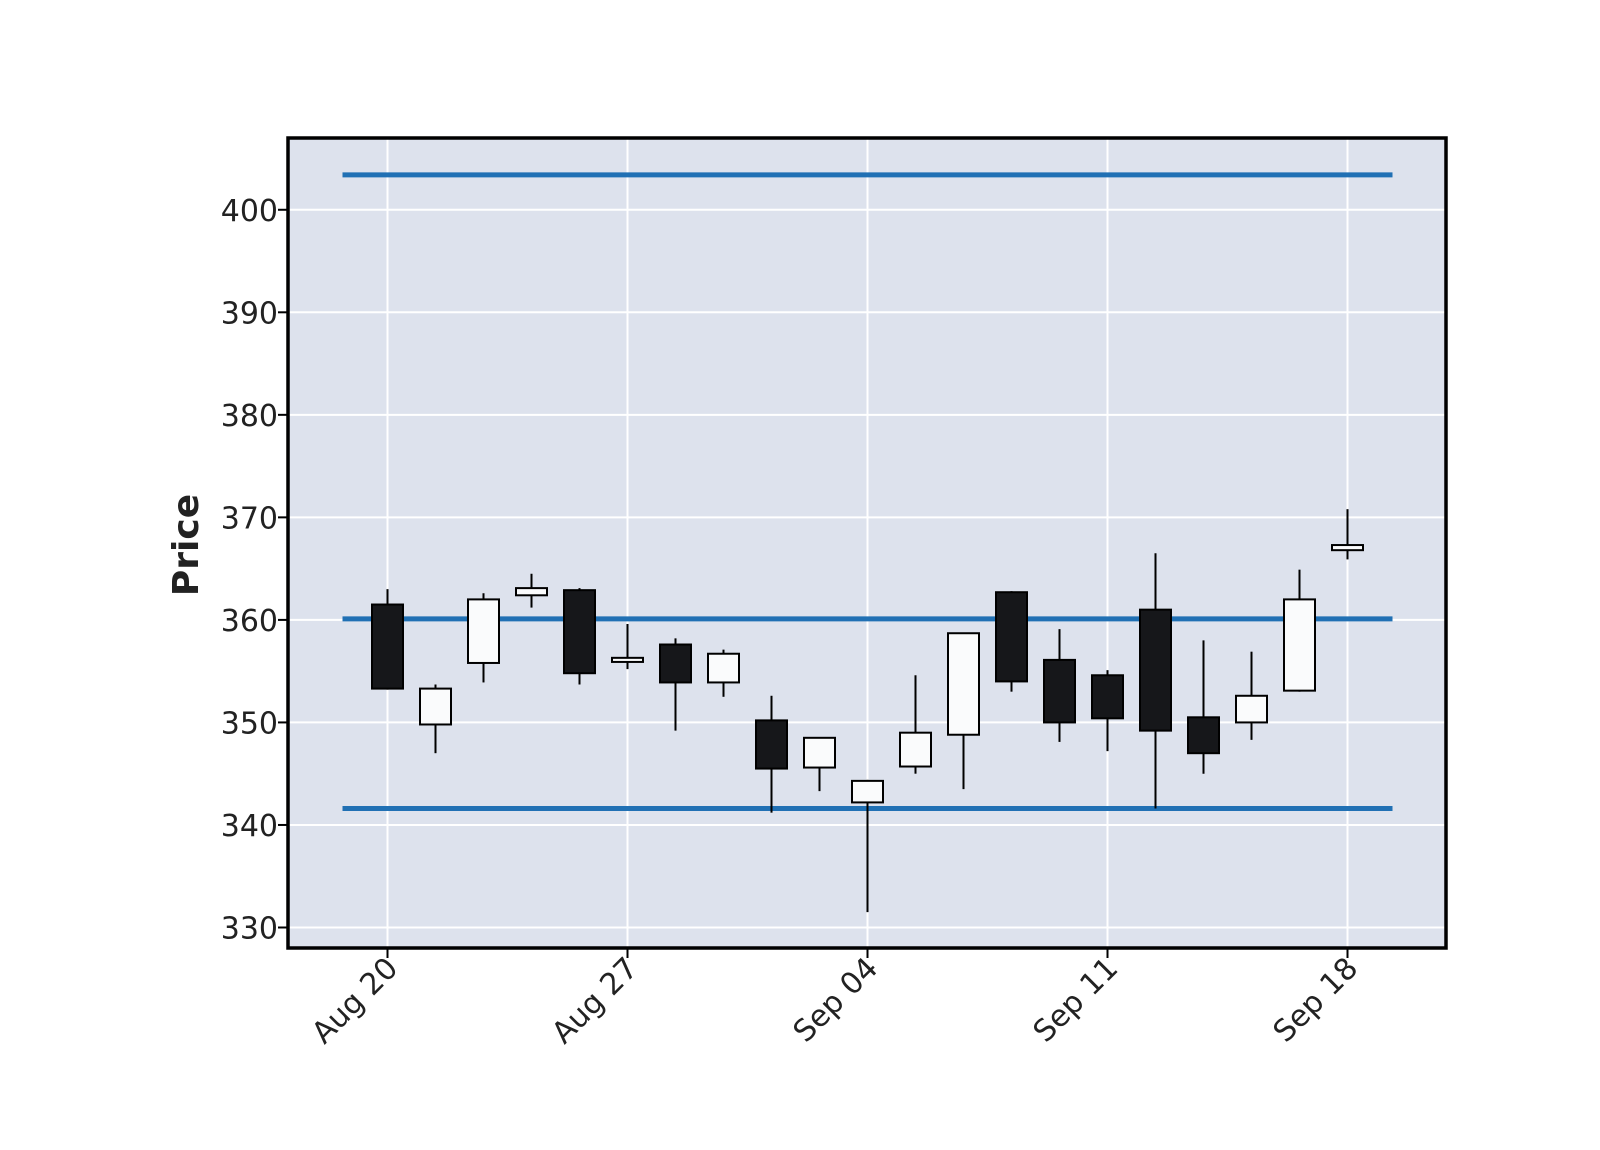  I want to click on y-tick-label: 370, so click(249, 518).